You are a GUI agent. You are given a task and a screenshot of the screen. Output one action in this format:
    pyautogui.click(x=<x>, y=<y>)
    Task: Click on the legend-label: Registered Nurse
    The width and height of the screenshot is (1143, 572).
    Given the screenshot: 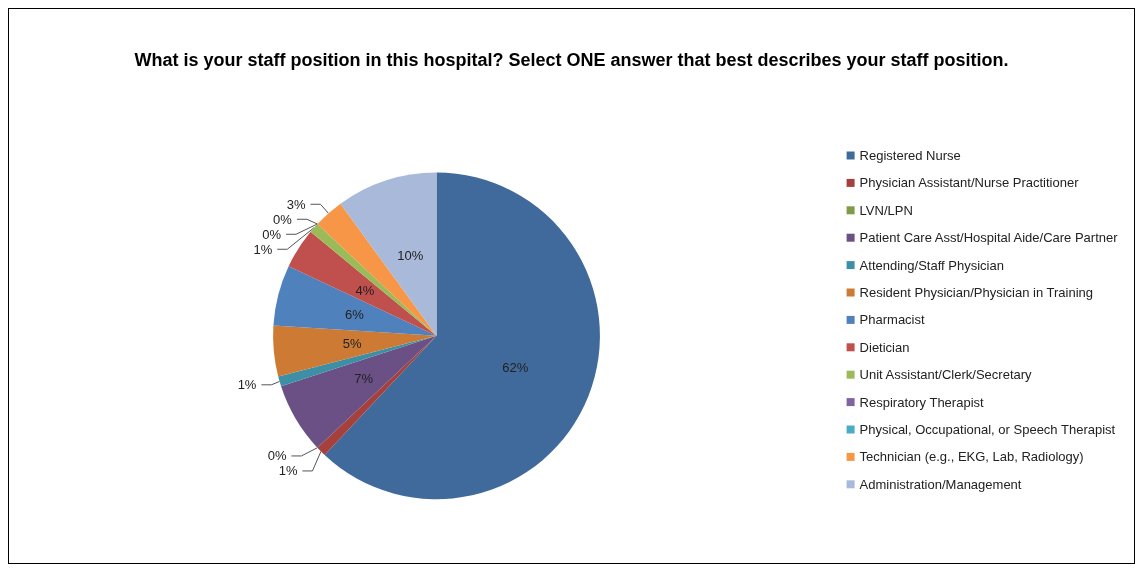 What is the action you would take?
    pyautogui.click(x=910, y=155)
    